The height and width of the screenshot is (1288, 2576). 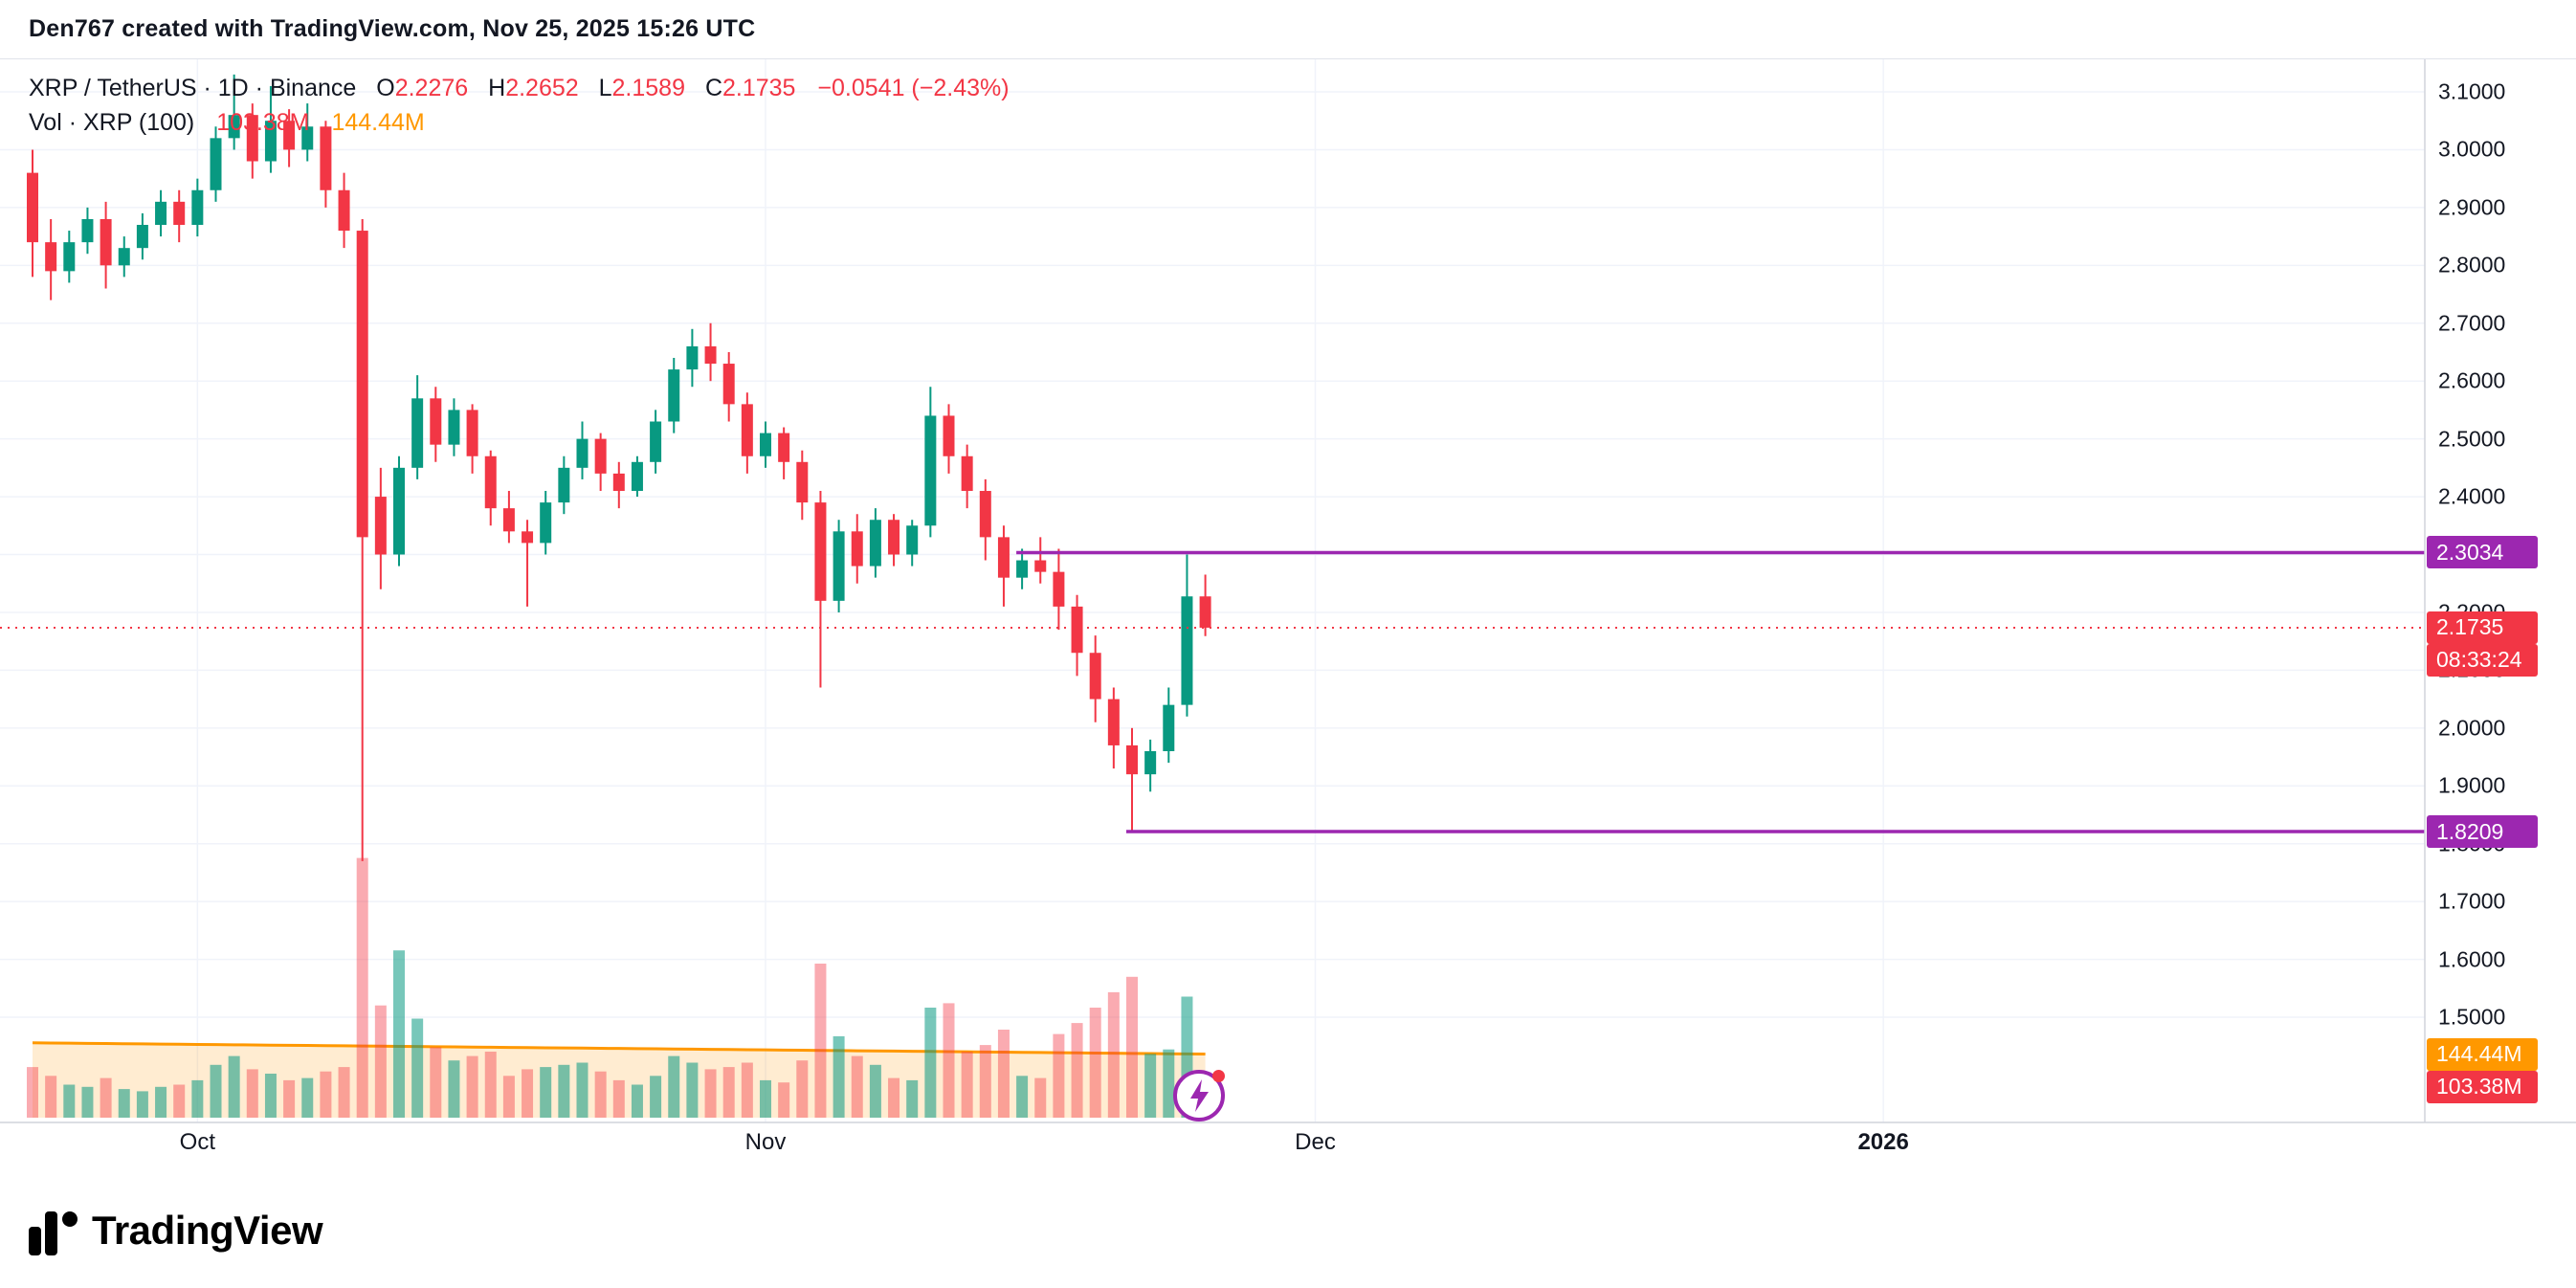 I want to click on tradingview-logo: TradingView, so click(x=176, y=1230).